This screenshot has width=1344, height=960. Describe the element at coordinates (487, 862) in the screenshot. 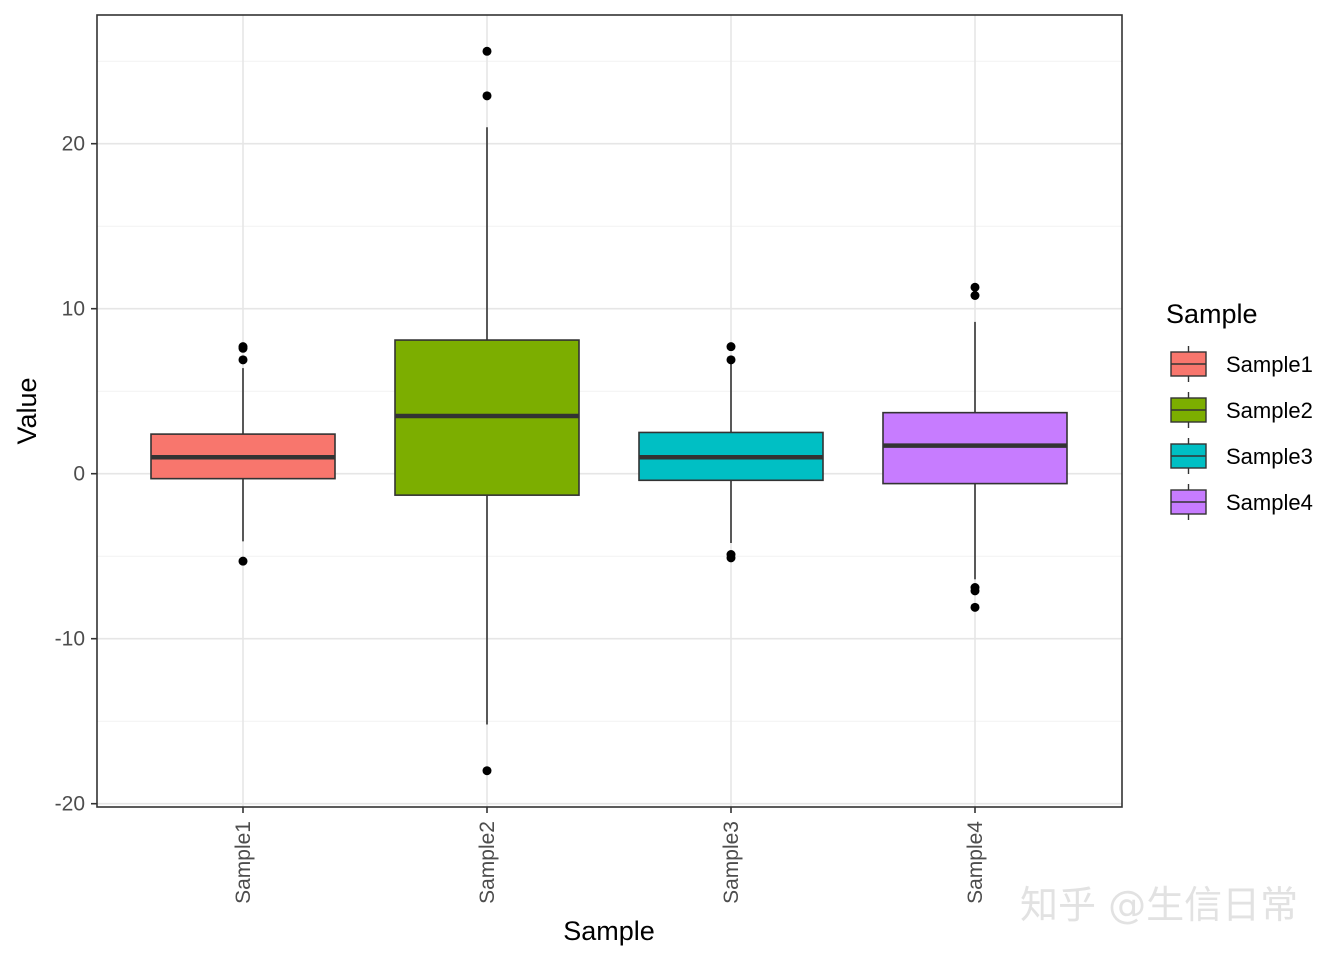

I see `x-tick-label: Sample2` at that location.